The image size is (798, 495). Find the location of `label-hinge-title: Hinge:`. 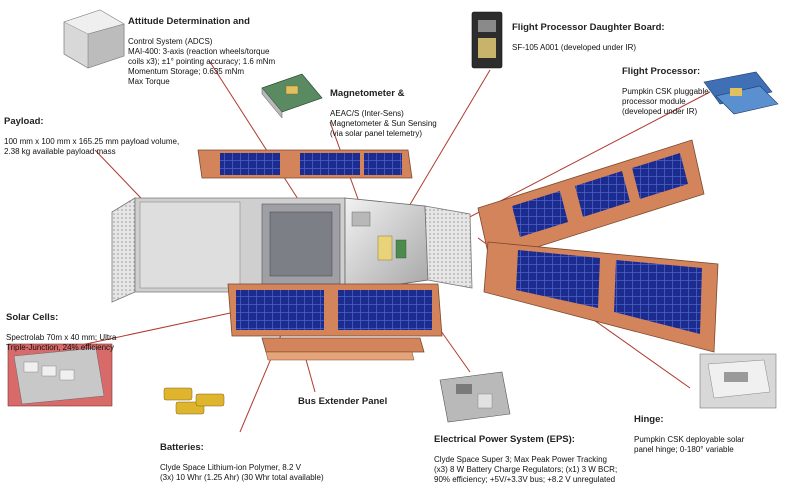

label-hinge-title: Hinge: is located at coordinates (649, 419).